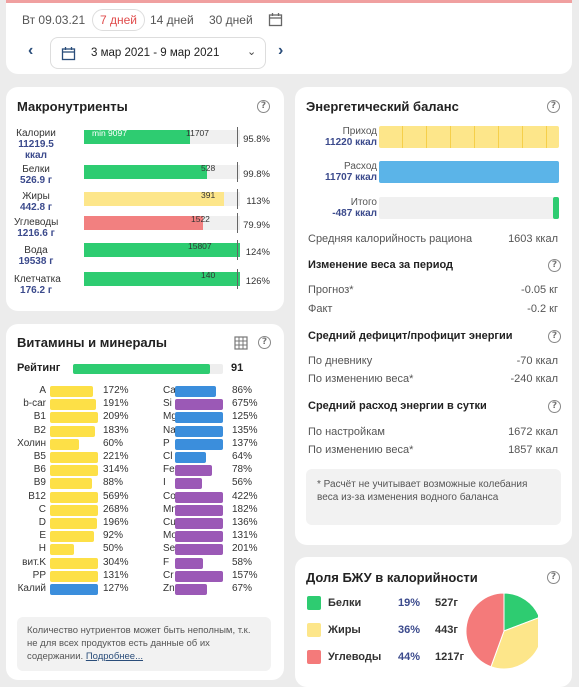  What do you see at coordinates (72, 106) in the screenshot?
I see `macro-title: Макронутриенты` at bounding box center [72, 106].